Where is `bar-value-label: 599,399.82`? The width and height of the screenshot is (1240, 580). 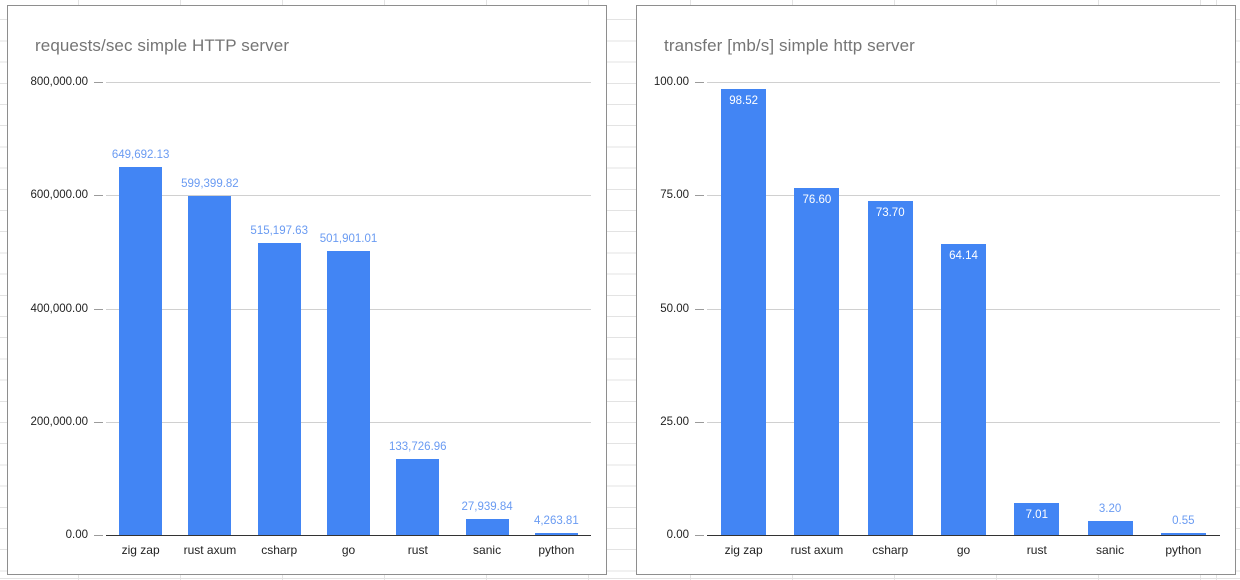
bar-value-label: 599,399.82 is located at coordinates (210, 183).